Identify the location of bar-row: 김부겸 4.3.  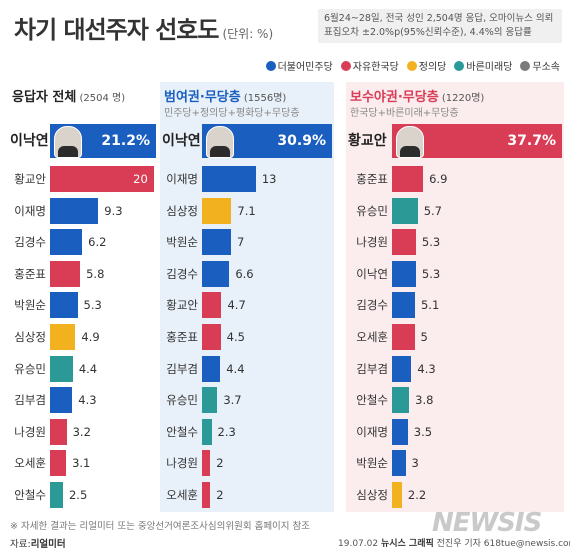
(83, 400).